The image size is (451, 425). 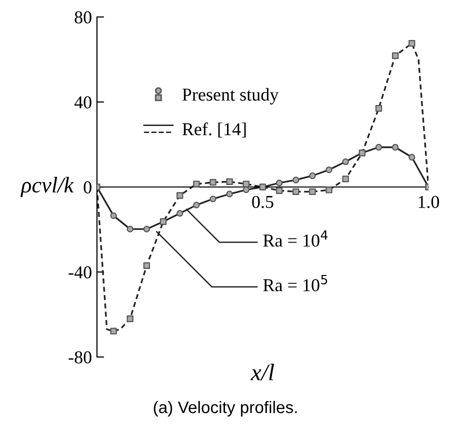 What do you see at coordinates (83, 17) in the screenshot?
I see `y-tick-label: 80` at bounding box center [83, 17].